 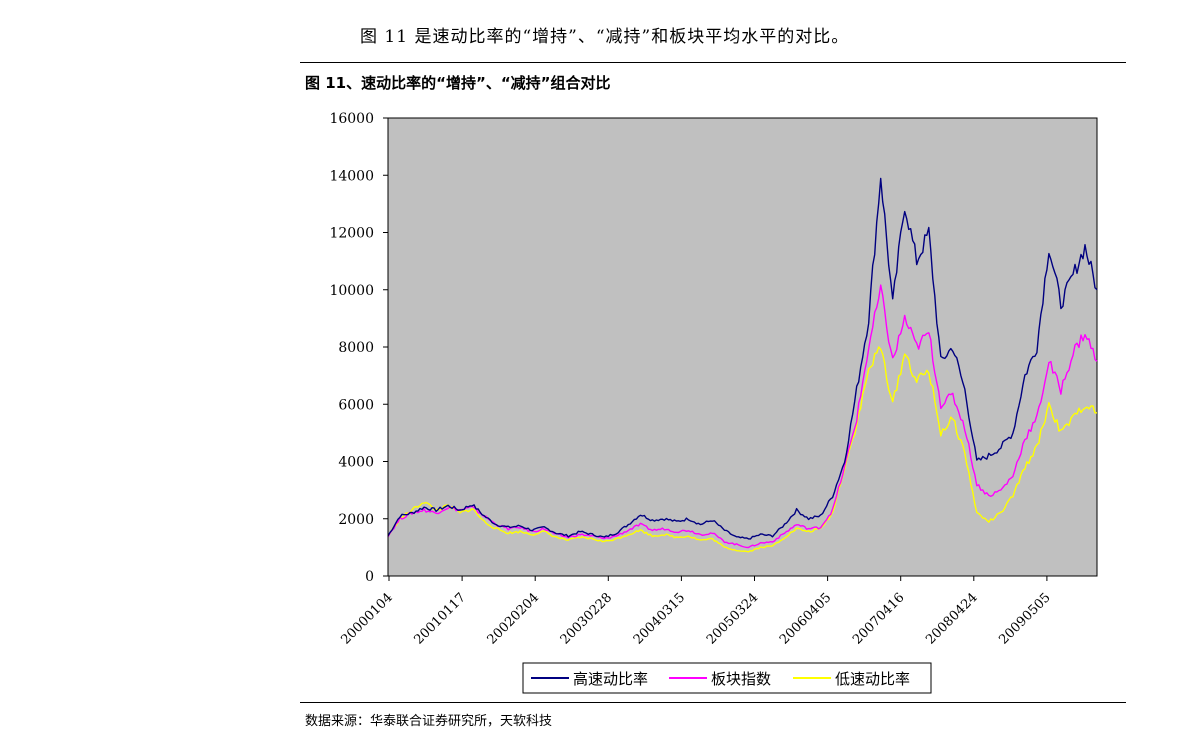 I want to click on y-tick-label: 2000, so click(x=356, y=520).